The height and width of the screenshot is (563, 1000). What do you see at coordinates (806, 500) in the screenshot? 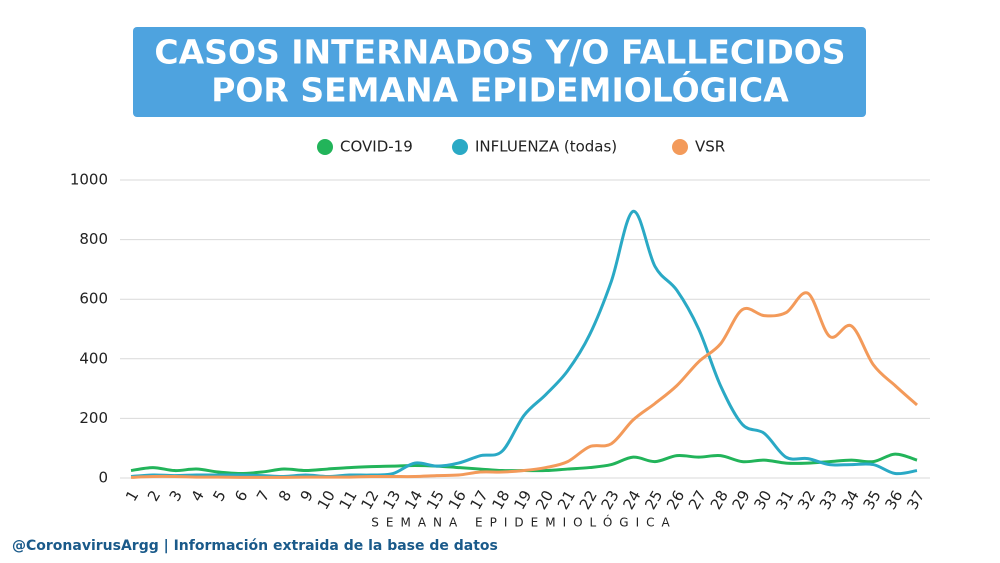
I see `x-tick-label: 32` at bounding box center [806, 500].